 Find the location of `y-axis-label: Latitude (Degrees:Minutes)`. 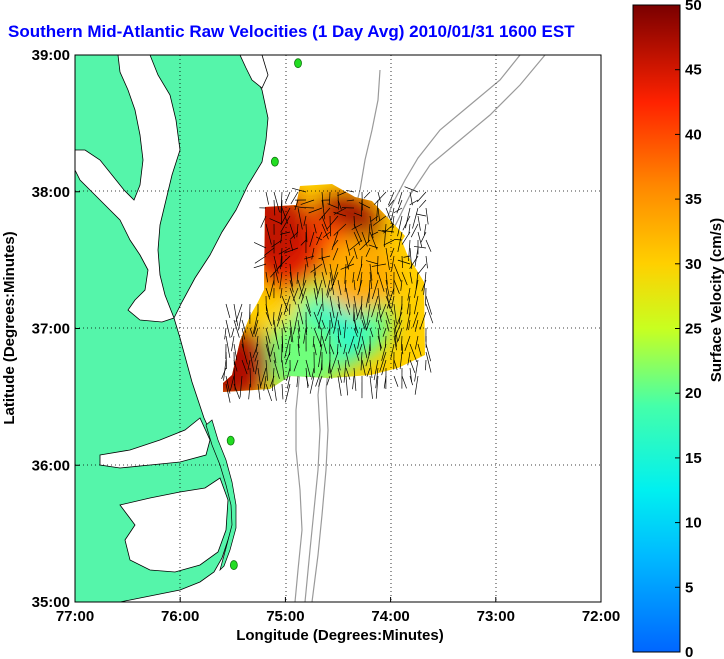

y-axis-label: Latitude (Degrees:Minutes) is located at coordinates (9, 327).